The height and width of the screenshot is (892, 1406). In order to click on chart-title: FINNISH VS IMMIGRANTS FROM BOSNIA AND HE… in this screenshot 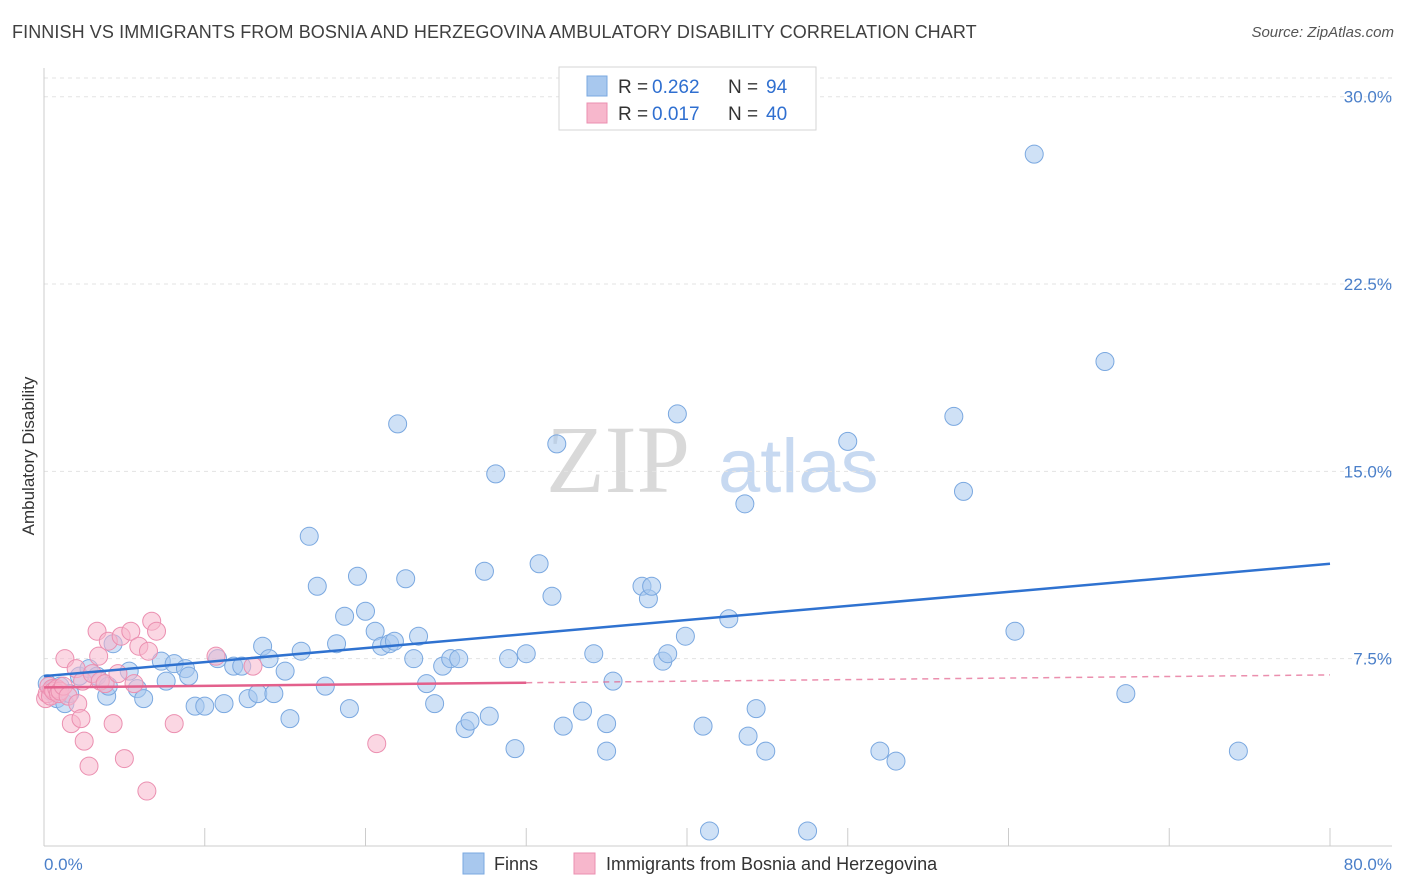, I will do `click(494, 32)`.